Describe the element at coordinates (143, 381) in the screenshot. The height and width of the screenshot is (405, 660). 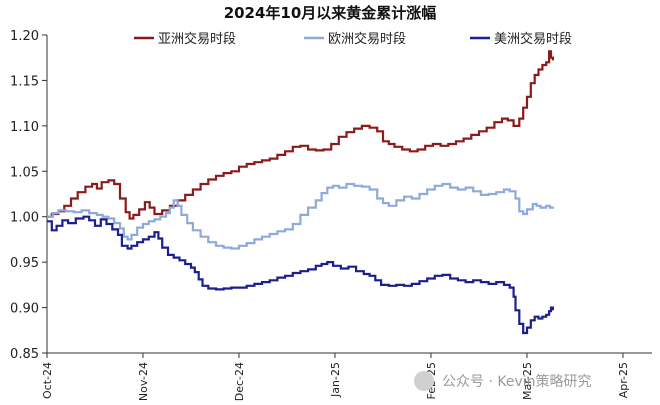
I see `x-tick-label: Nov-24` at that location.